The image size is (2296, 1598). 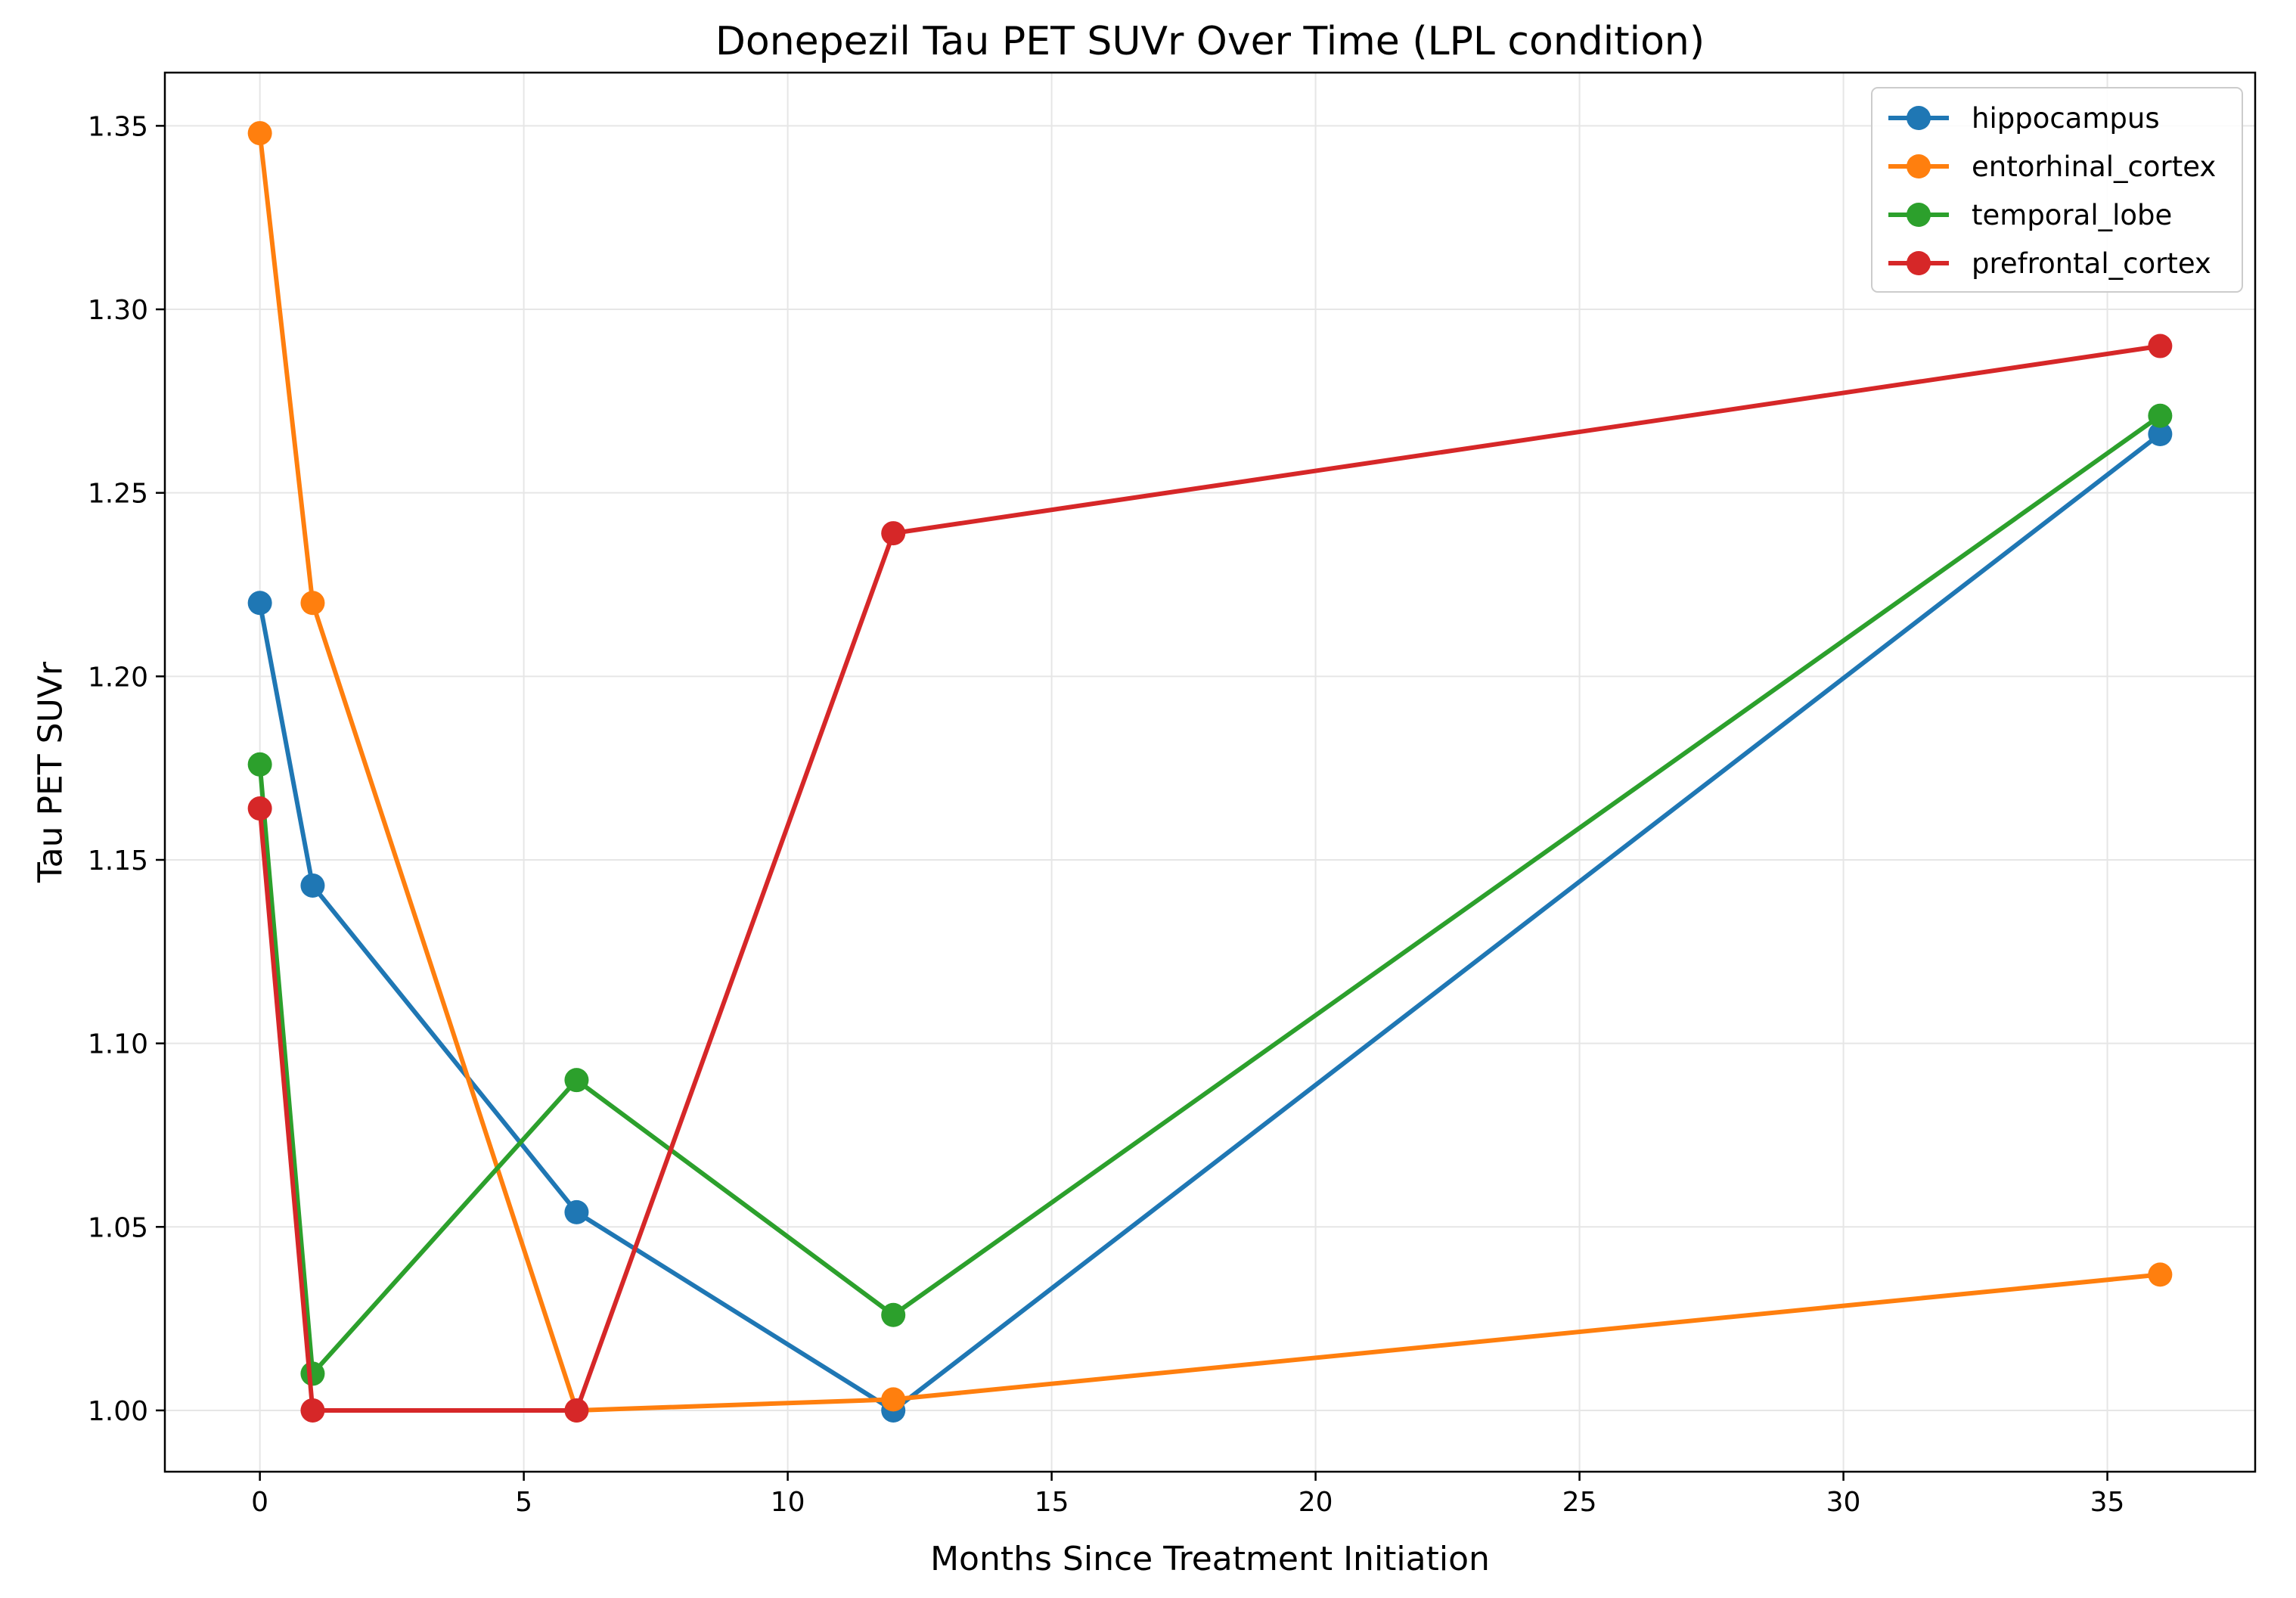 What do you see at coordinates (259, 1502) in the screenshot?
I see `x-tick-label: 0` at bounding box center [259, 1502].